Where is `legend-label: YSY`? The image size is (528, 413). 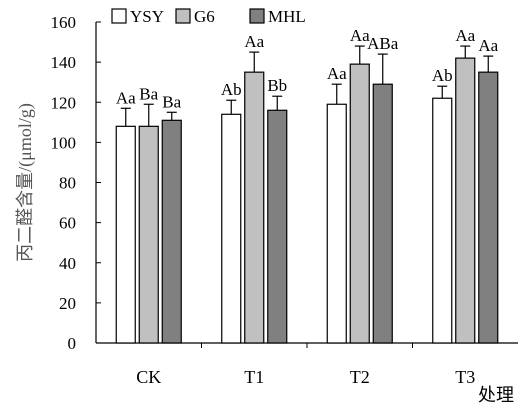
legend-label: YSY is located at coordinates (147, 16).